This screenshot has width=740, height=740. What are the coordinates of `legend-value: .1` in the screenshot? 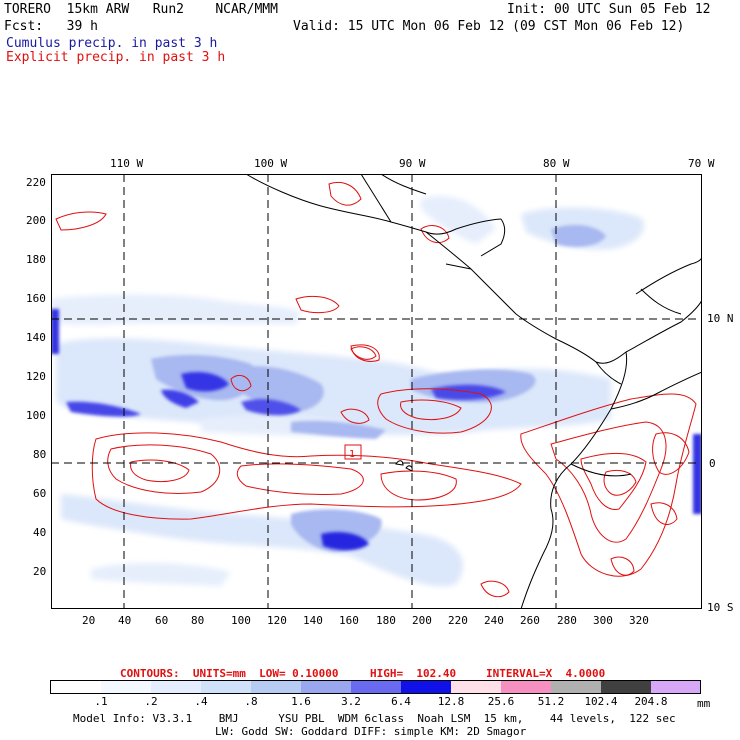 It's located at (101, 701).